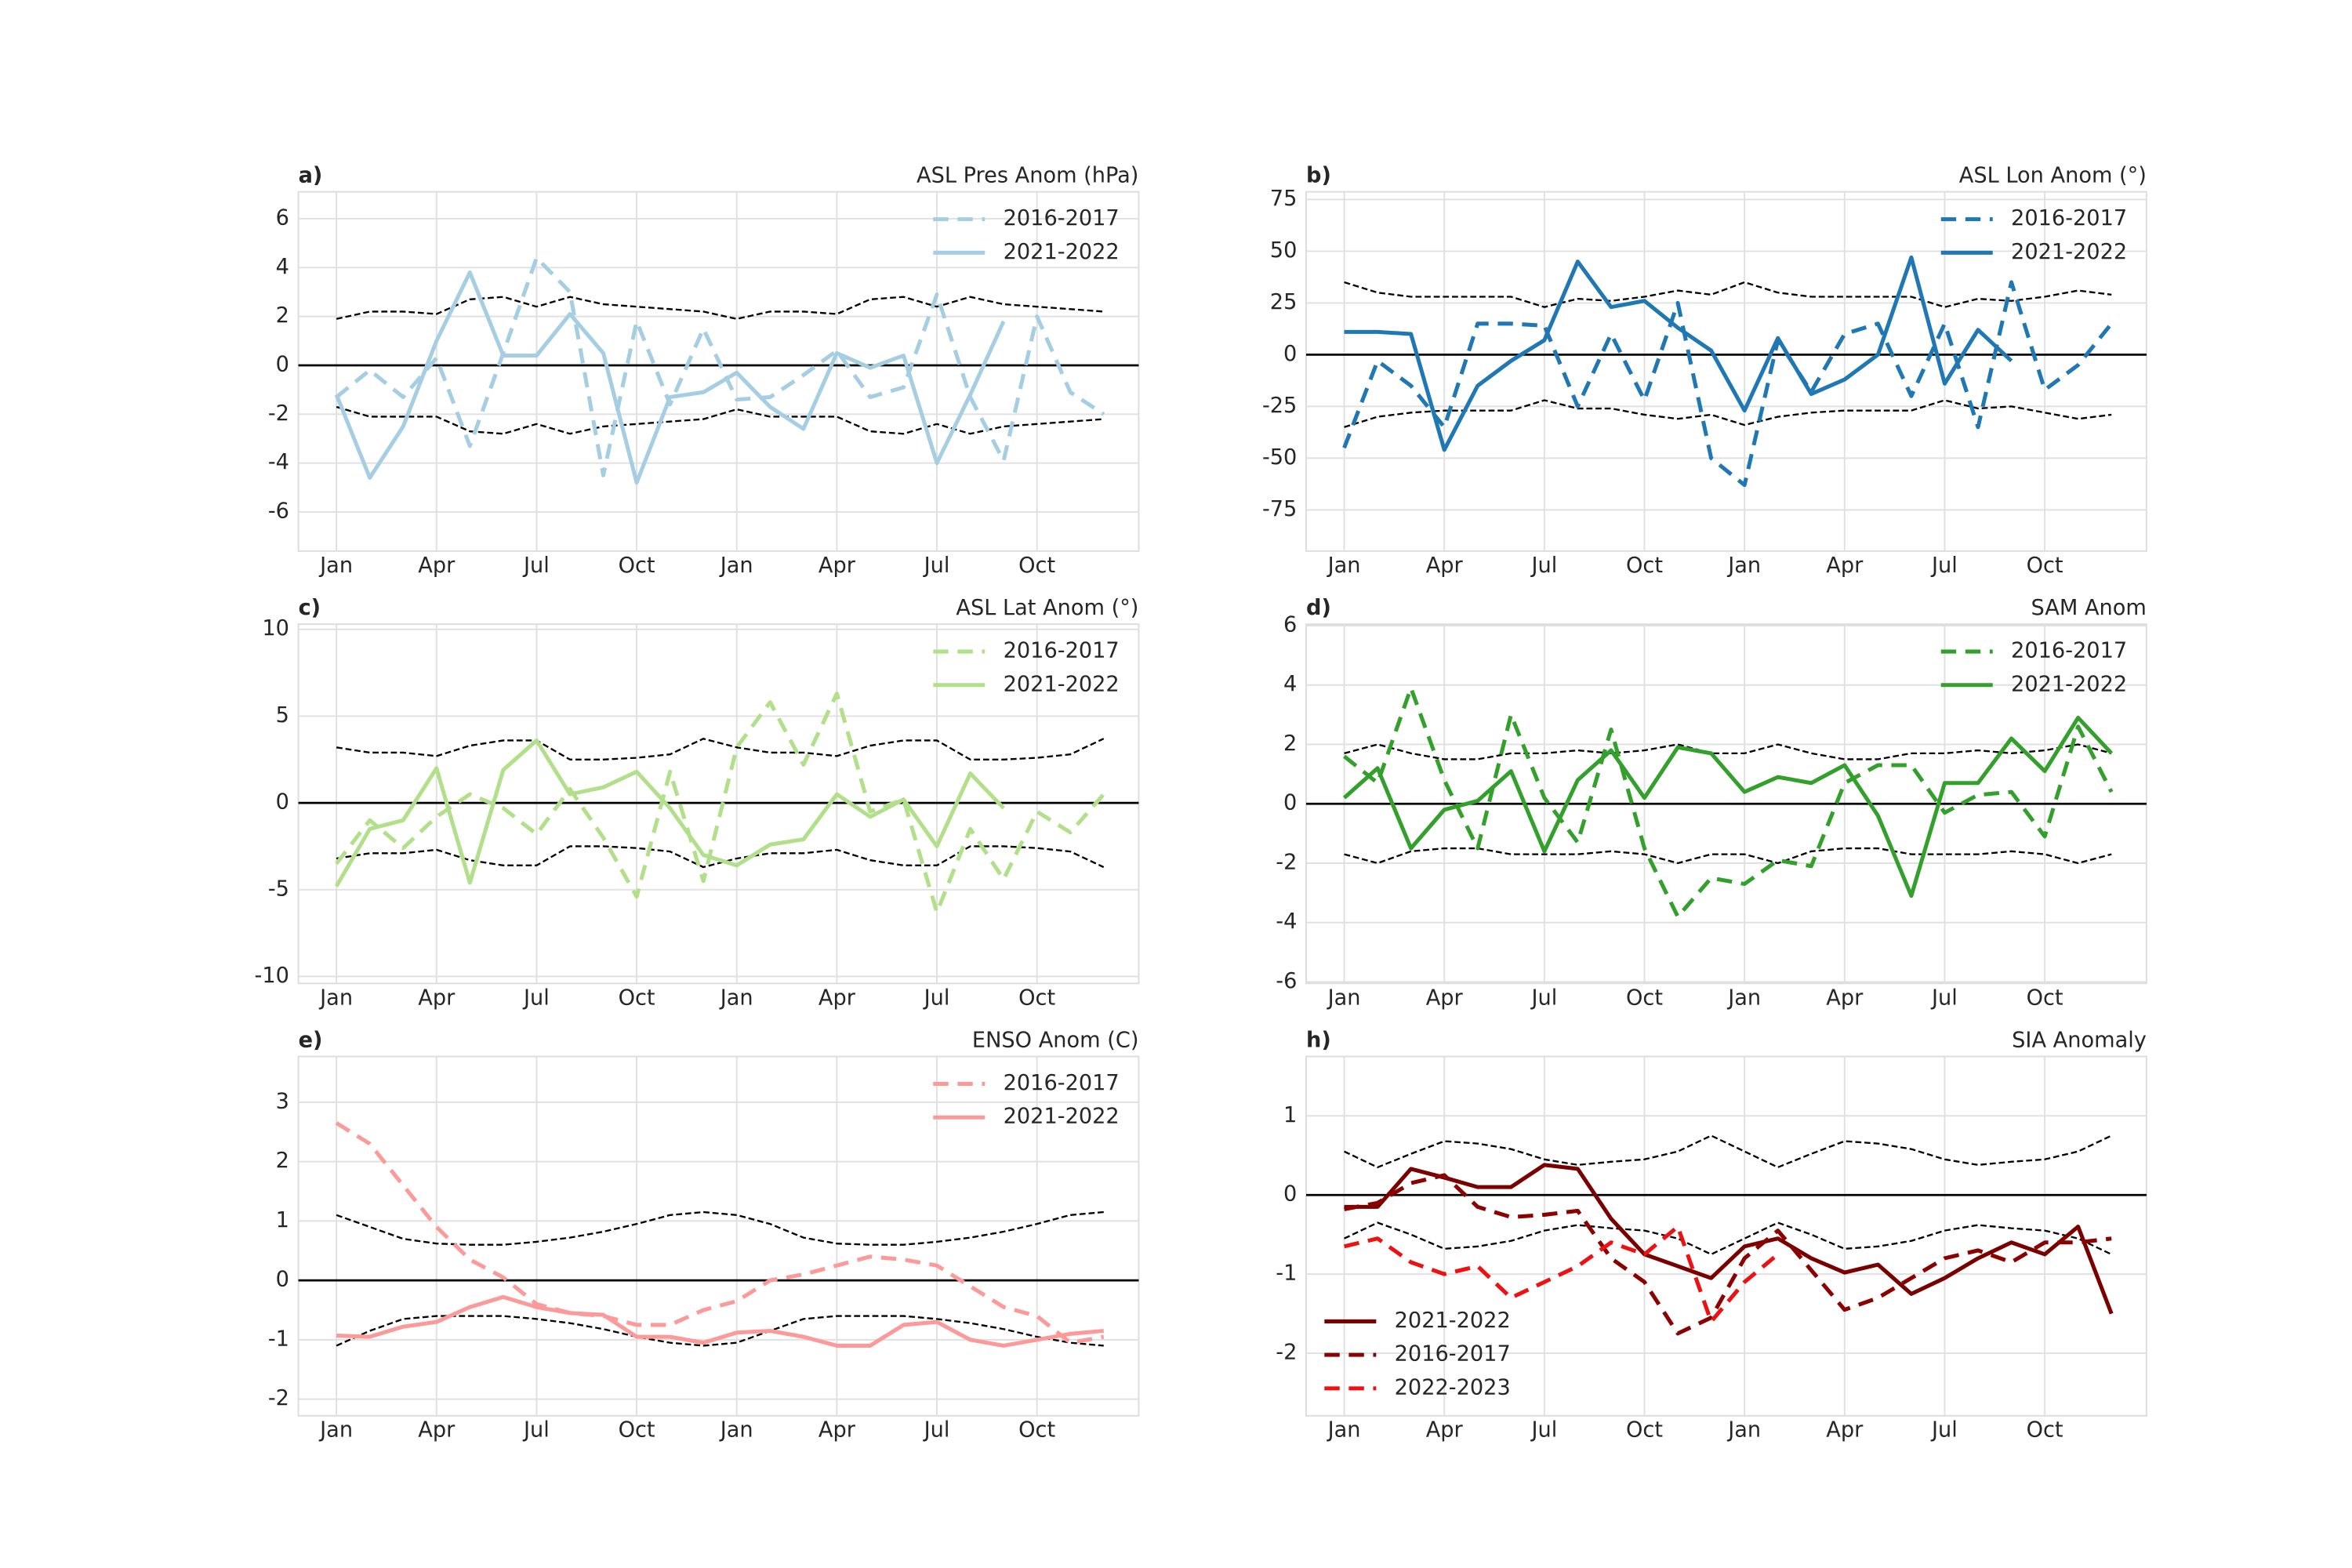 The image size is (2352, 1568). Describe the element at coordinates (275, 628) in the screenshot. I see `y-tick-label: 10` at that location.